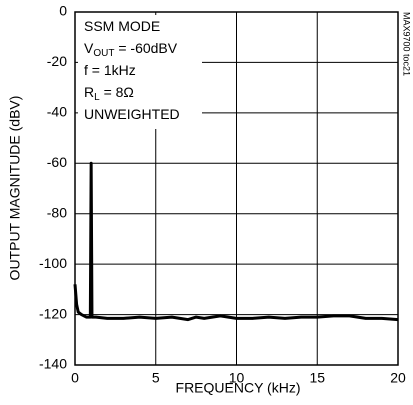 Image resolution: width=413 pixels, height=405 pixels. Describe the element at coordinates (140, 72) in the screenshot. I see `annotation-box` at that location.